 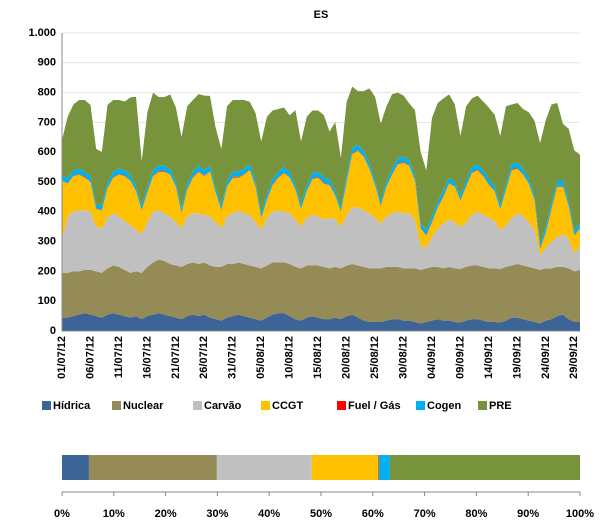 I want to click on y-tick-label: 100, so click(x=47, y=301).